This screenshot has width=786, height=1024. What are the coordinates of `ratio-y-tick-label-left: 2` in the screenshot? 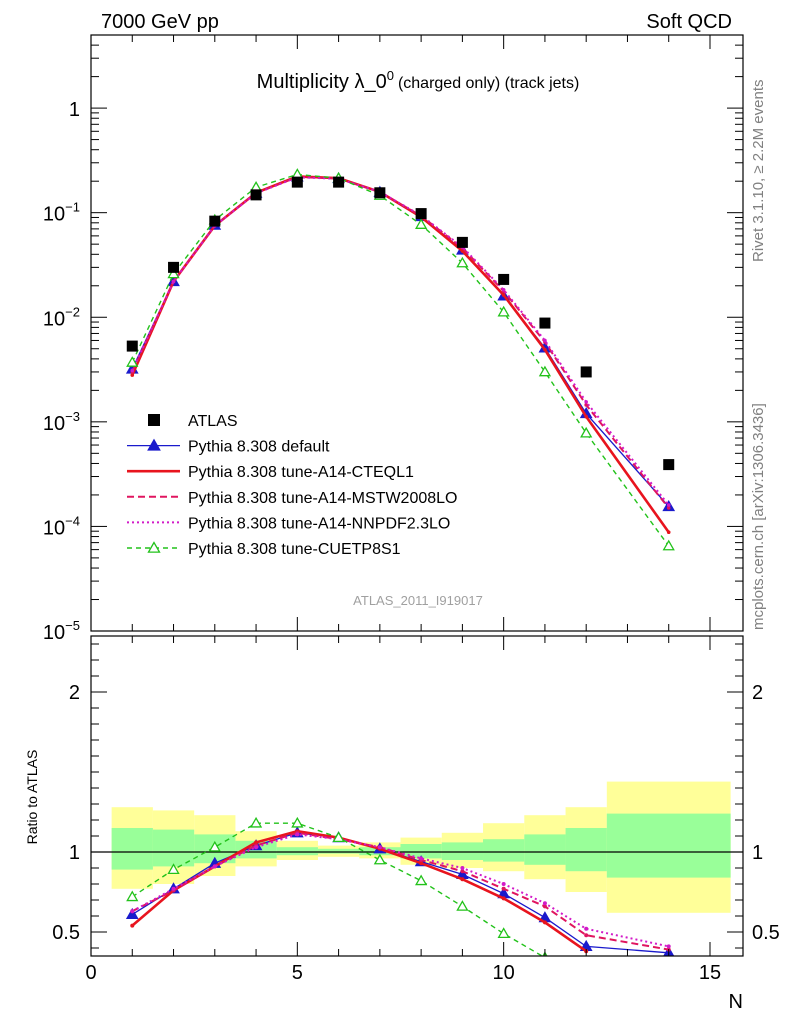 It's located at (74, 693).